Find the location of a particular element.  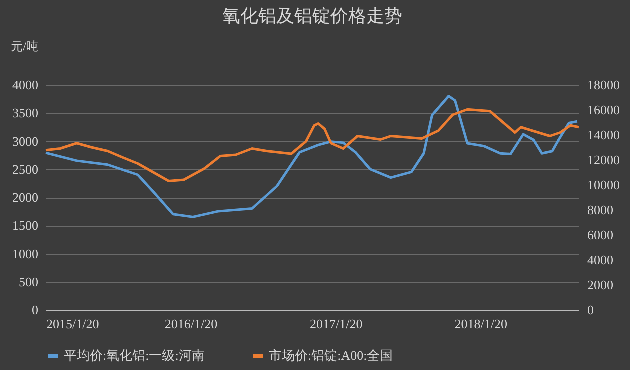

y-tick-label: 0 is located at coordinates (35, 310).